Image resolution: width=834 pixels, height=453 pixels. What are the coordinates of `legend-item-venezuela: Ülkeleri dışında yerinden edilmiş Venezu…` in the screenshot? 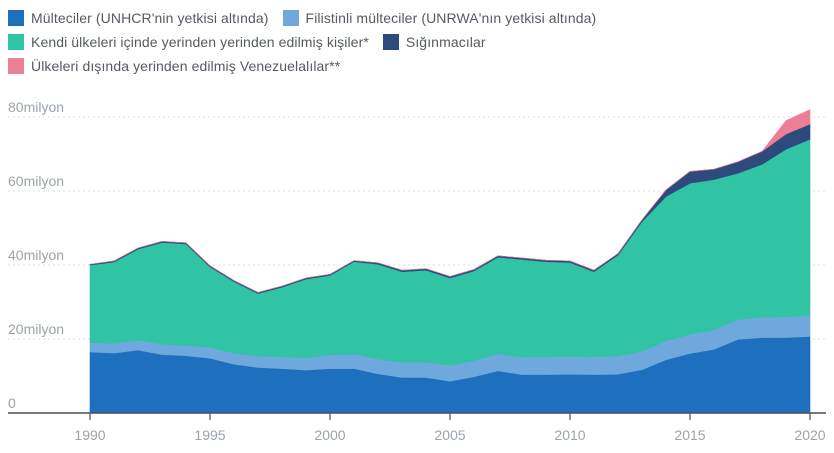 It's located at (174, 66).